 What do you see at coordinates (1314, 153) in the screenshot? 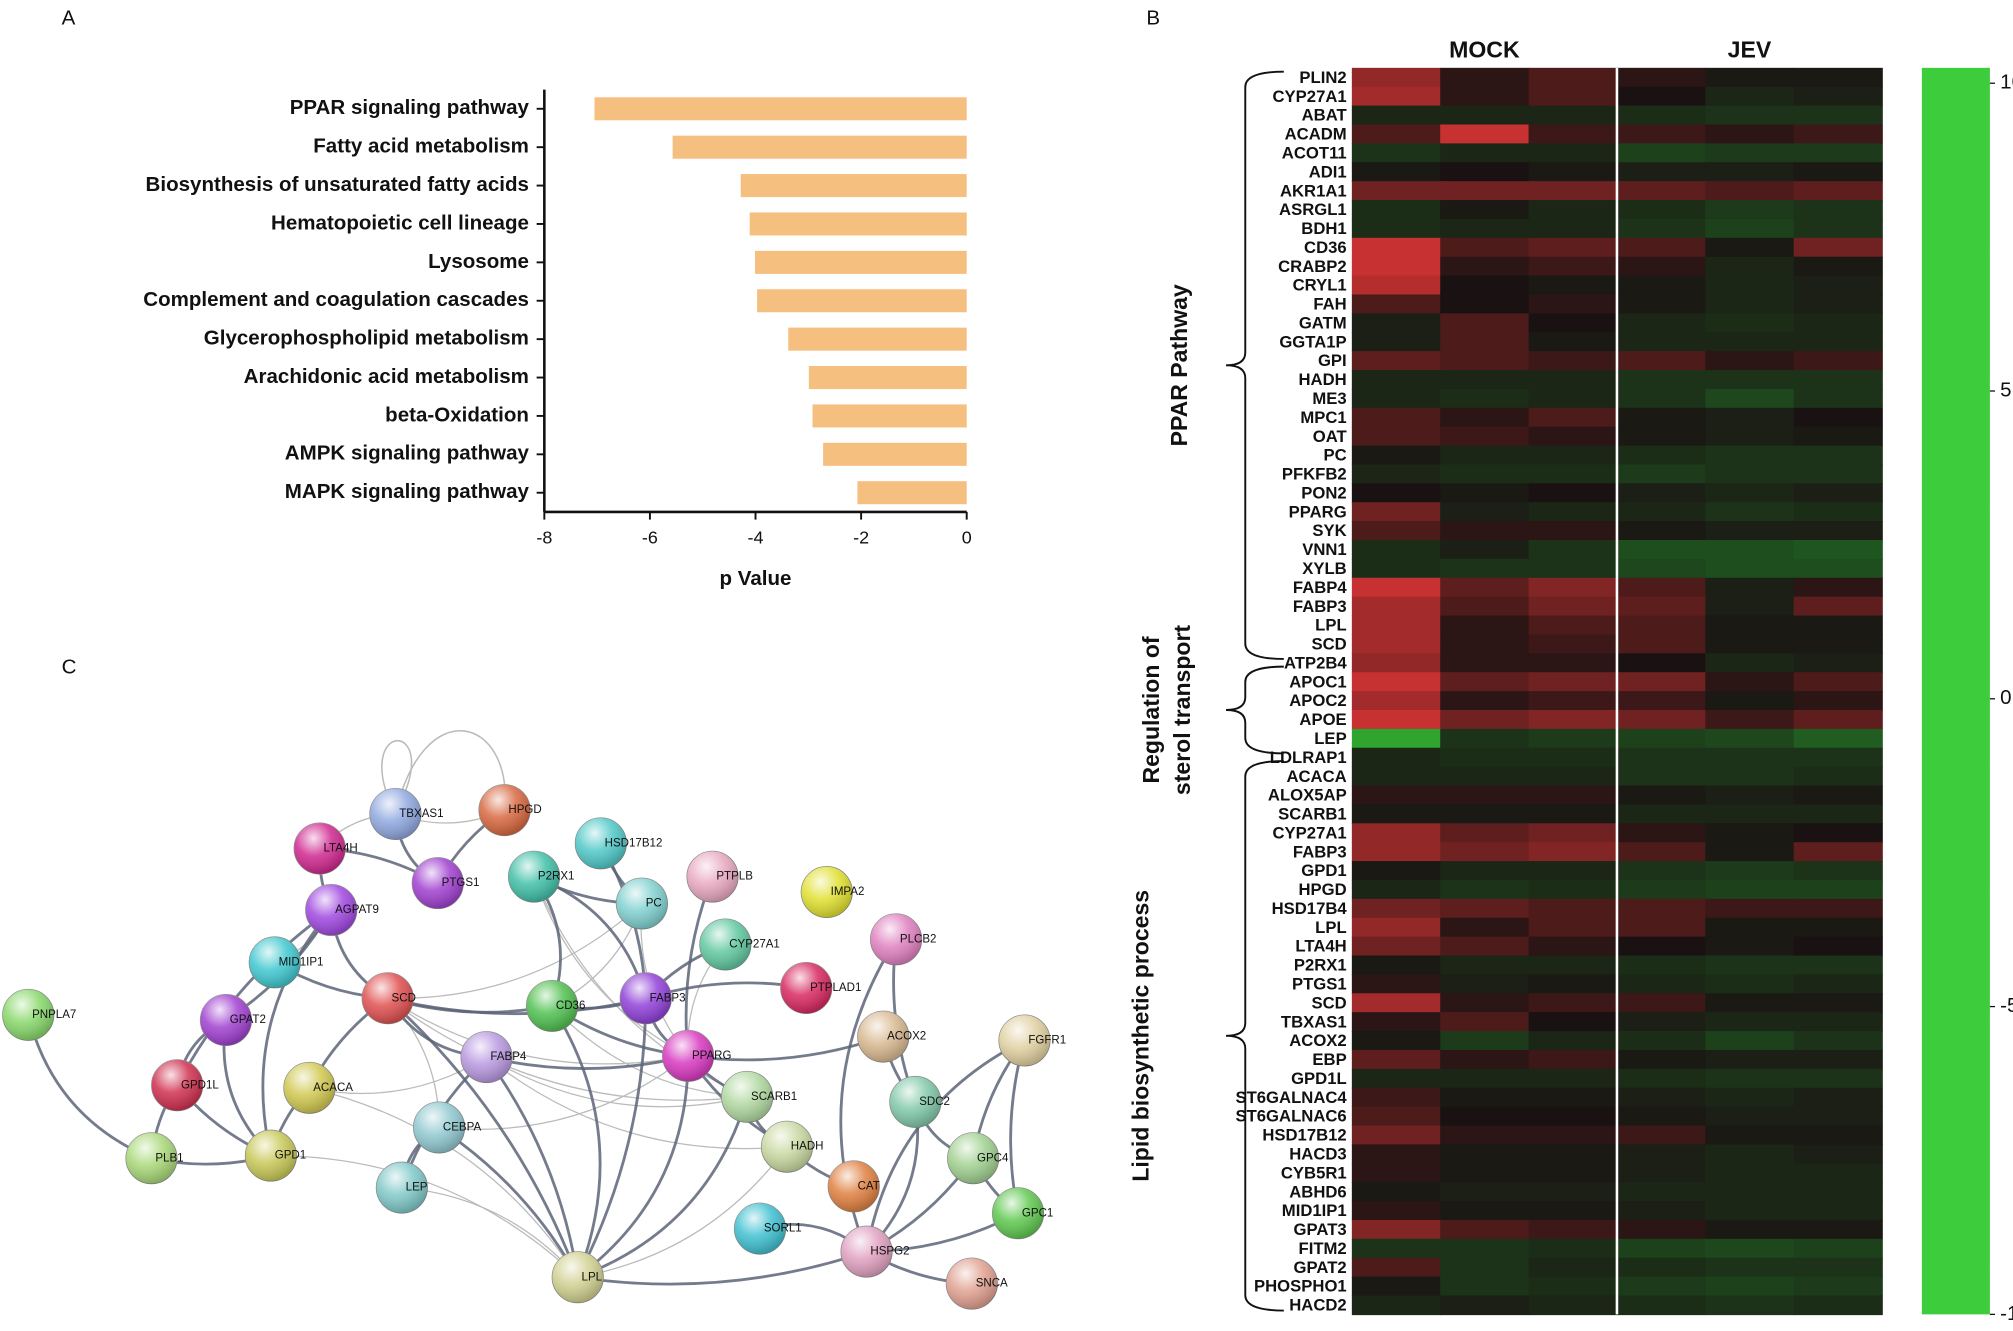
I see `row-label: ACOT11` at bounding box center [1314, 153].